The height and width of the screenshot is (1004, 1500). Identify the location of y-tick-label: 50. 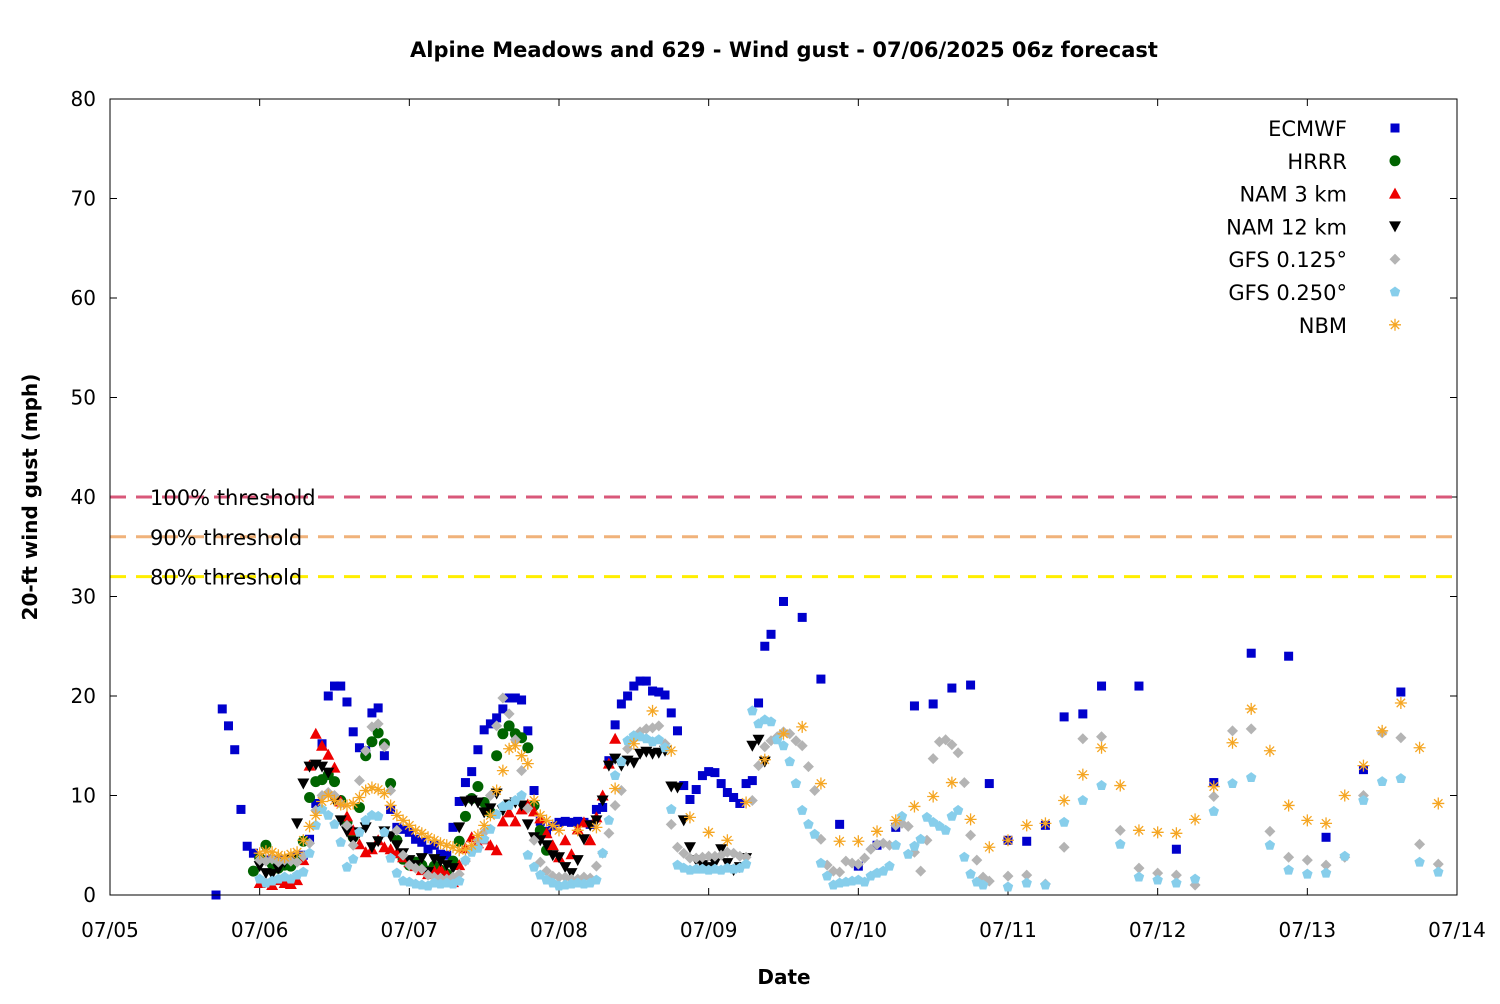
(83, 398).